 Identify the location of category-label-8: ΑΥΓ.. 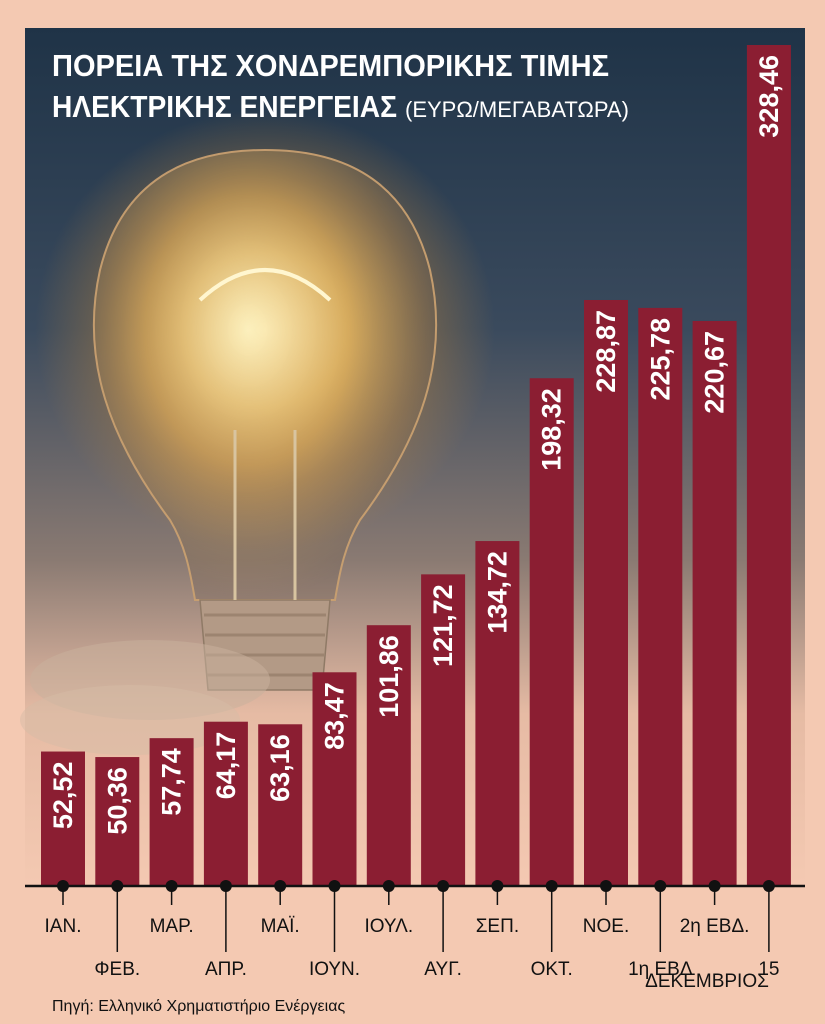
(443, 969).